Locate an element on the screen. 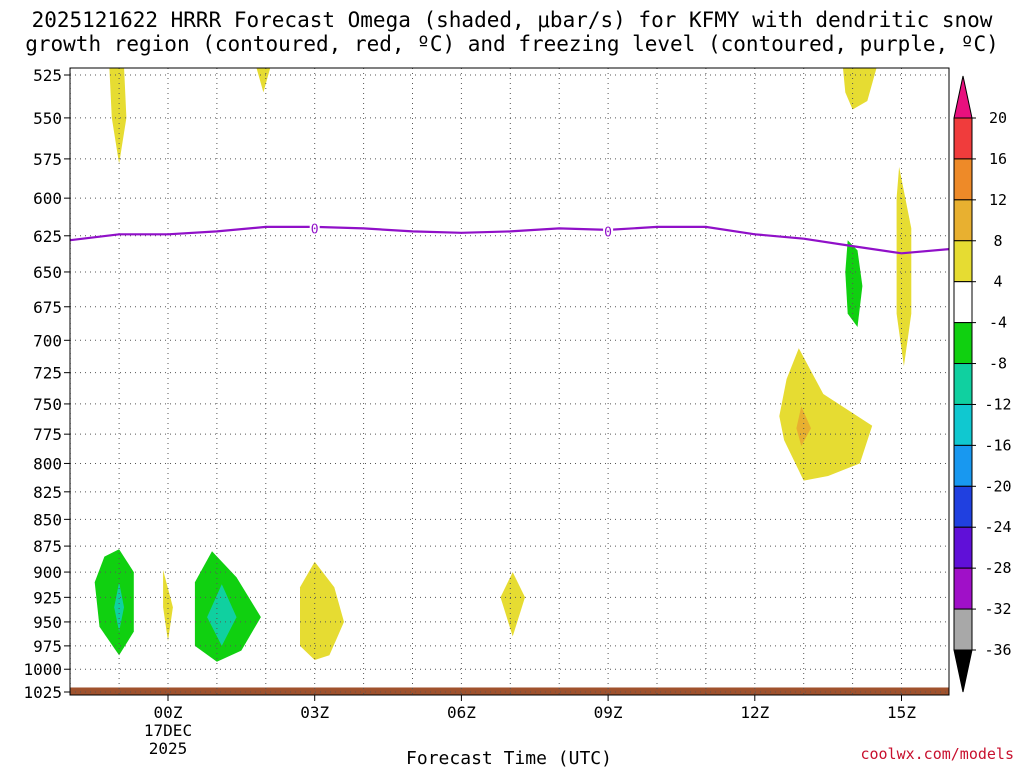  y-tick-label: 750 is located at coordinates (47, 404).